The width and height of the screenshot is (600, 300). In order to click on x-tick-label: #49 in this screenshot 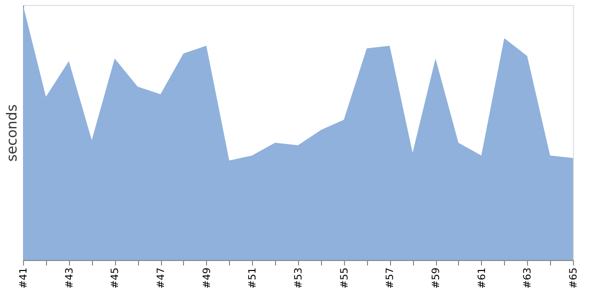, I will do `click(207, 278)`.